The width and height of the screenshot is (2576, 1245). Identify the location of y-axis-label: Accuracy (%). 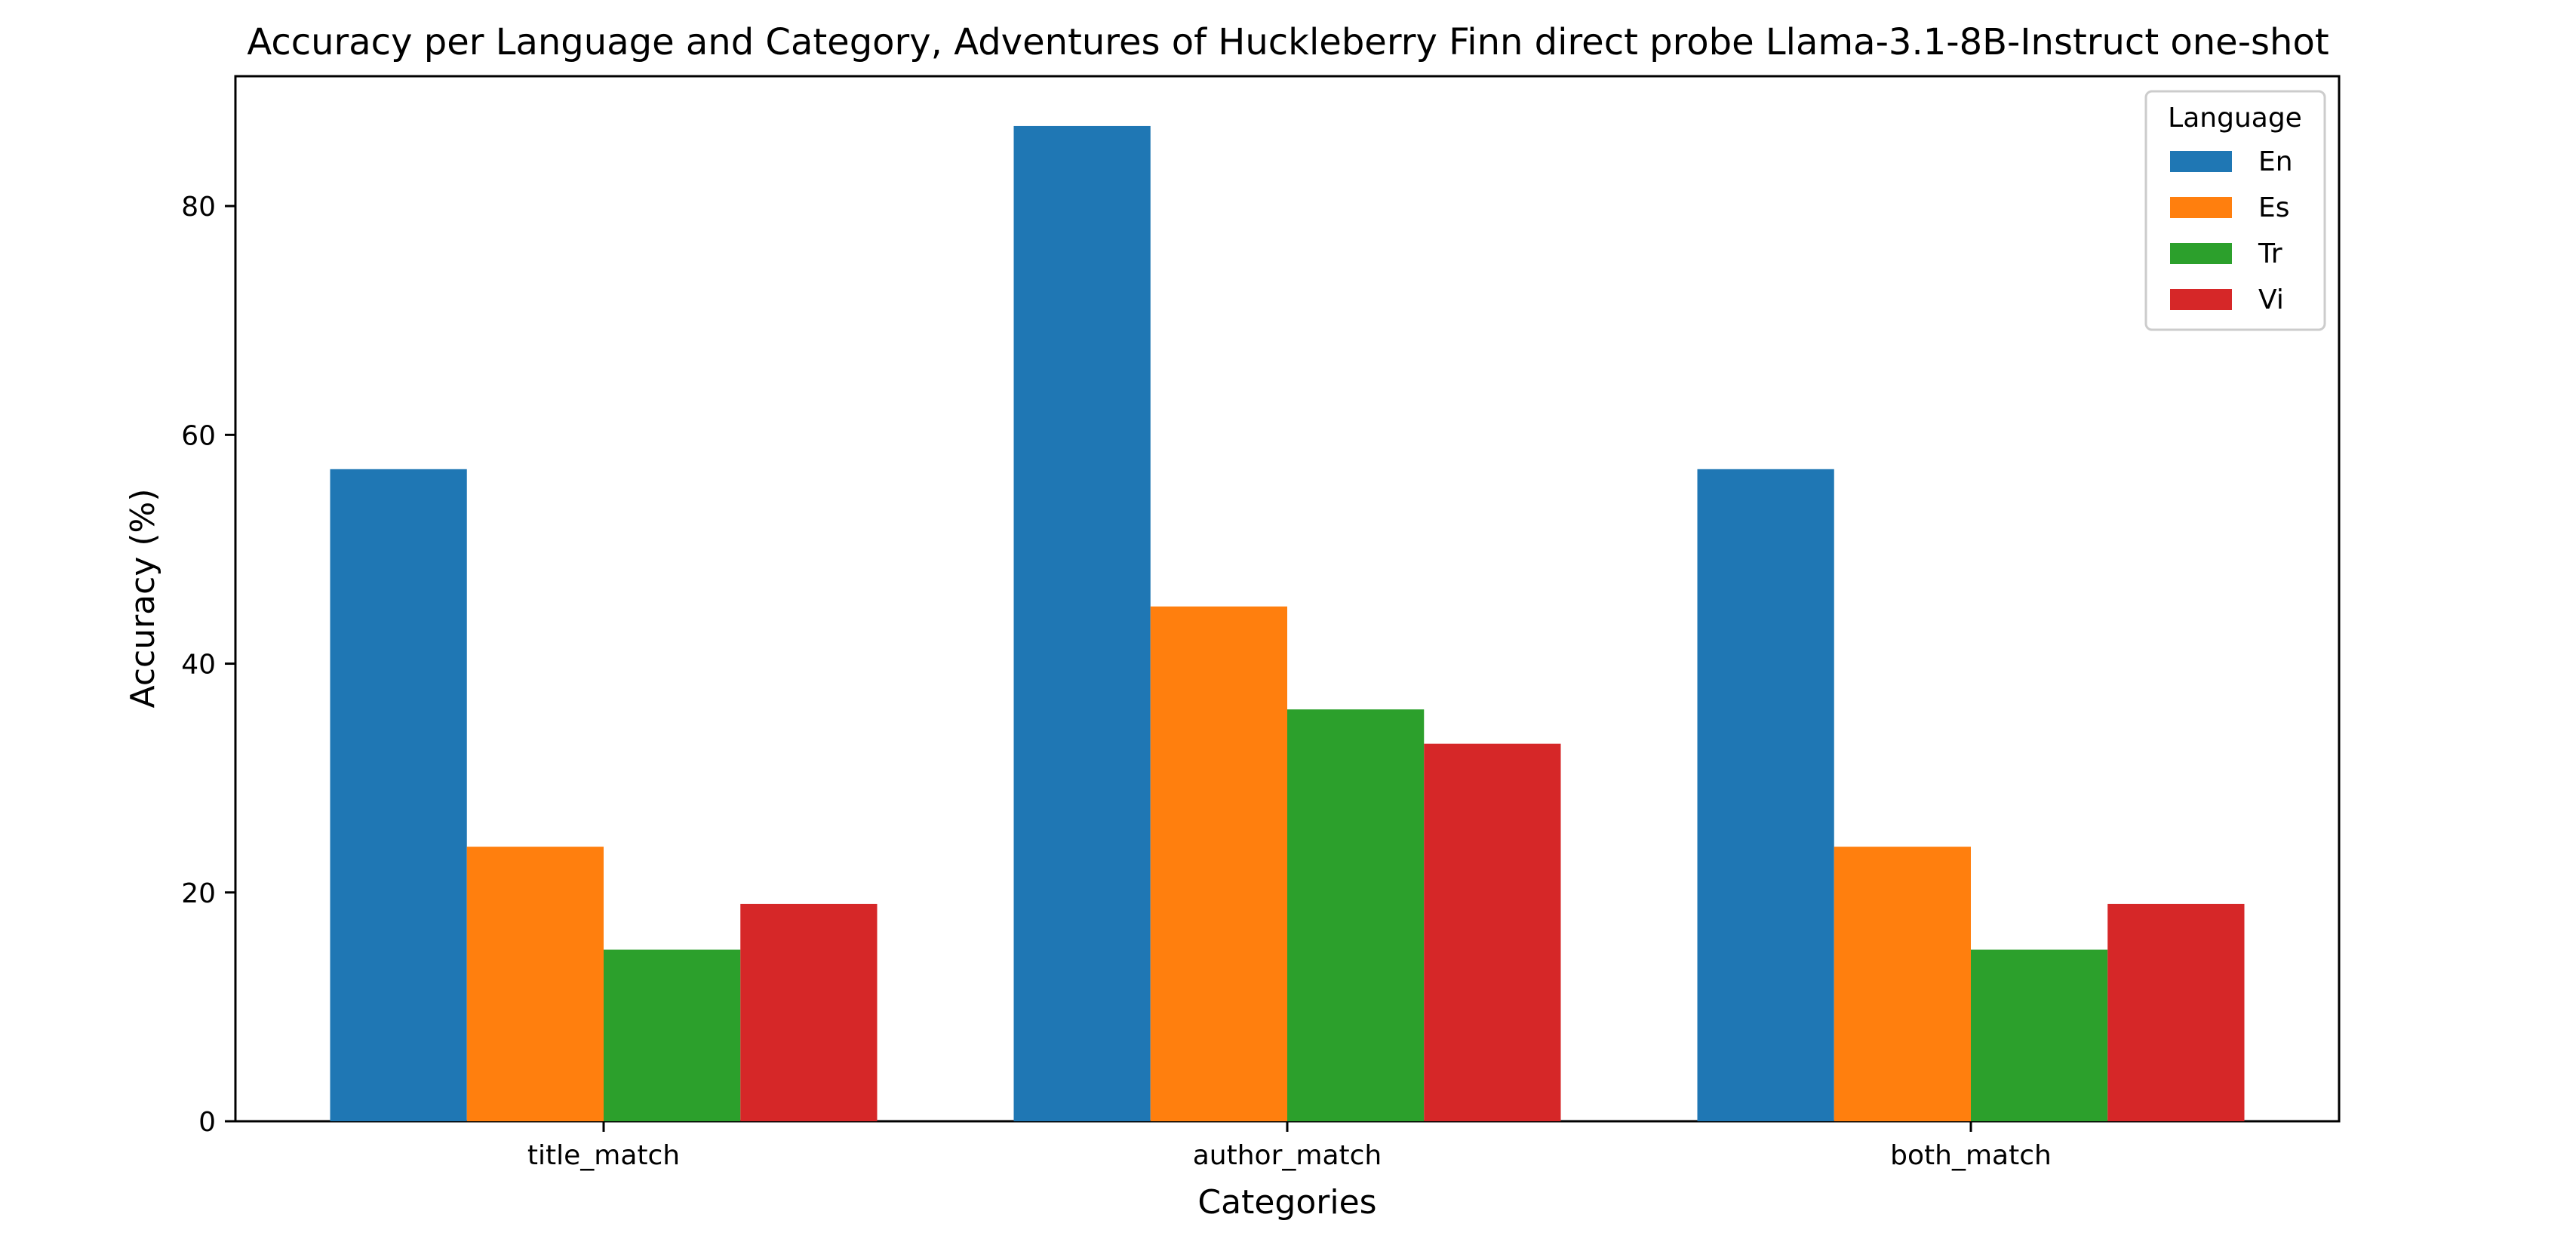
(143, 598).